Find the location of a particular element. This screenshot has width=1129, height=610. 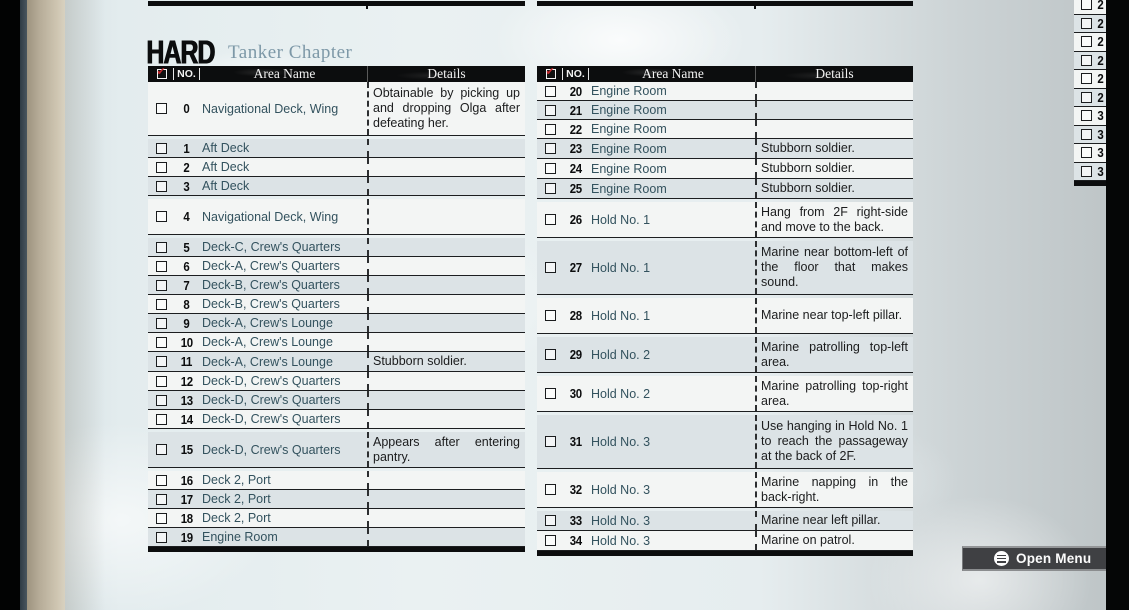

page-spine-shadow is located at coordinates (85, 305).